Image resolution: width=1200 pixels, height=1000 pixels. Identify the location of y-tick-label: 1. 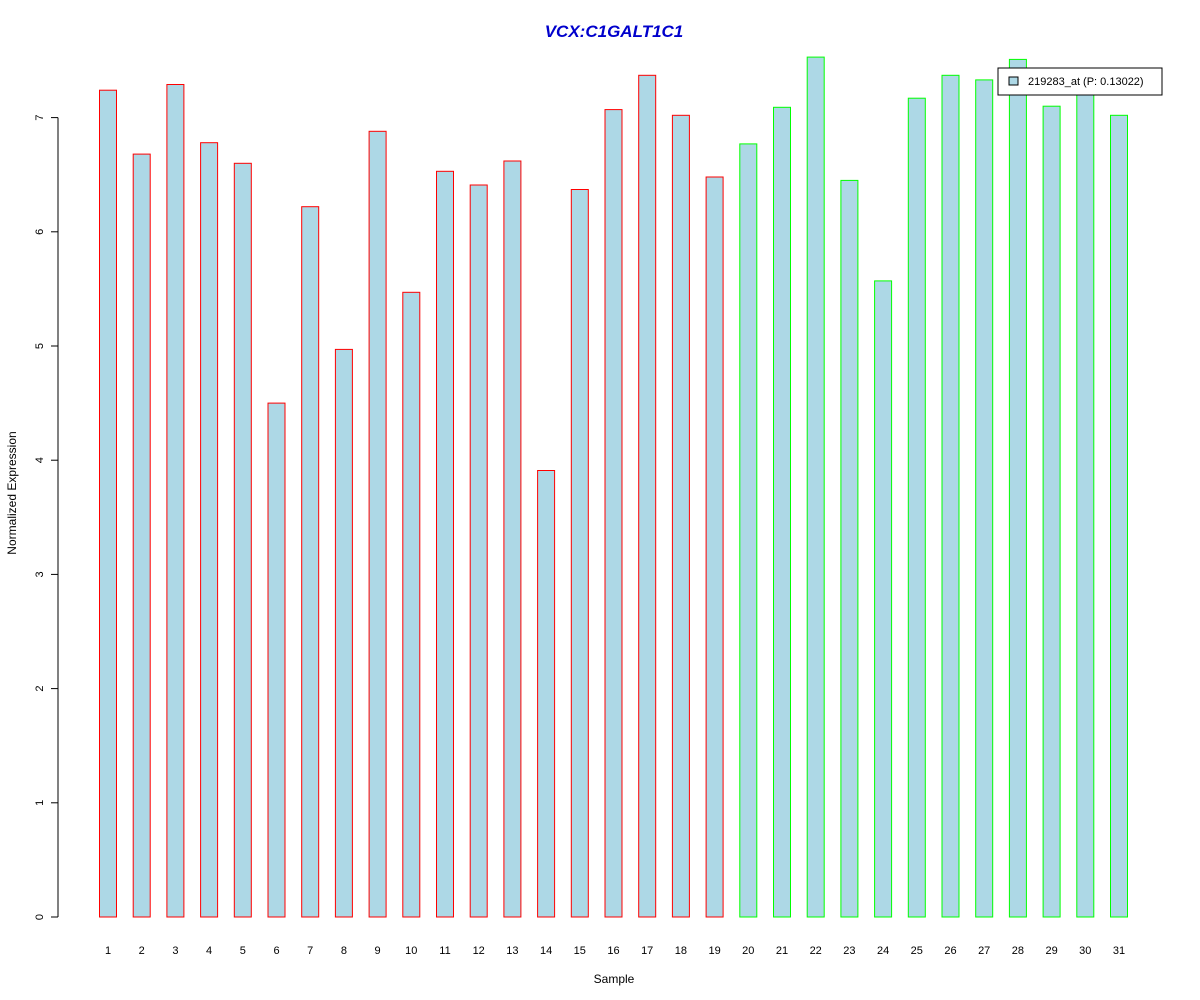
(40, 803).